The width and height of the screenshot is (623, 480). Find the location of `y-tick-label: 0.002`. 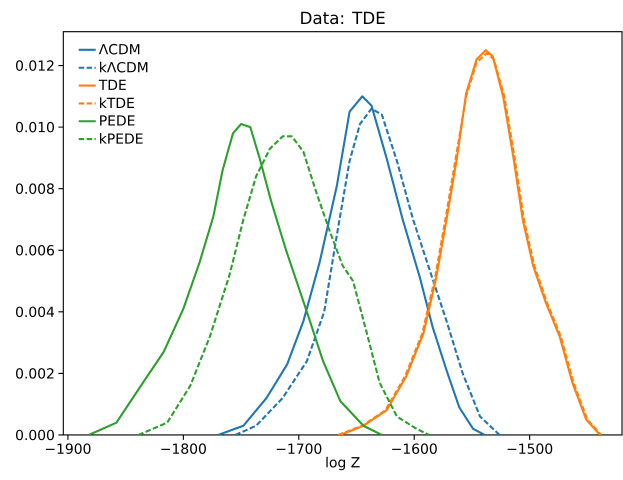

y-tick-label: 0.002 is located at coordinates (35, 373).